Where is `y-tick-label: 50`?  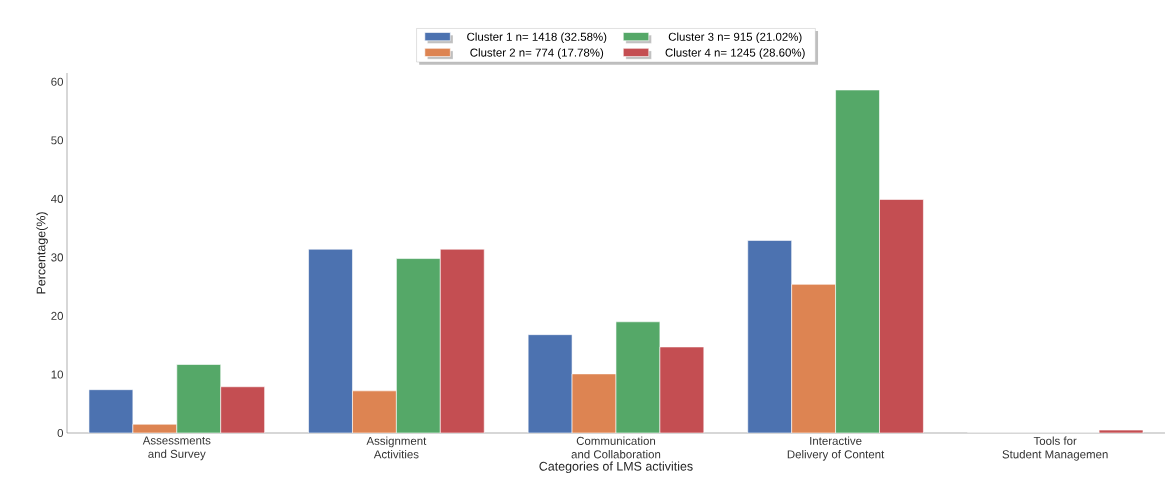 y-tick-label: 50 is located at coordinates (57, 140).